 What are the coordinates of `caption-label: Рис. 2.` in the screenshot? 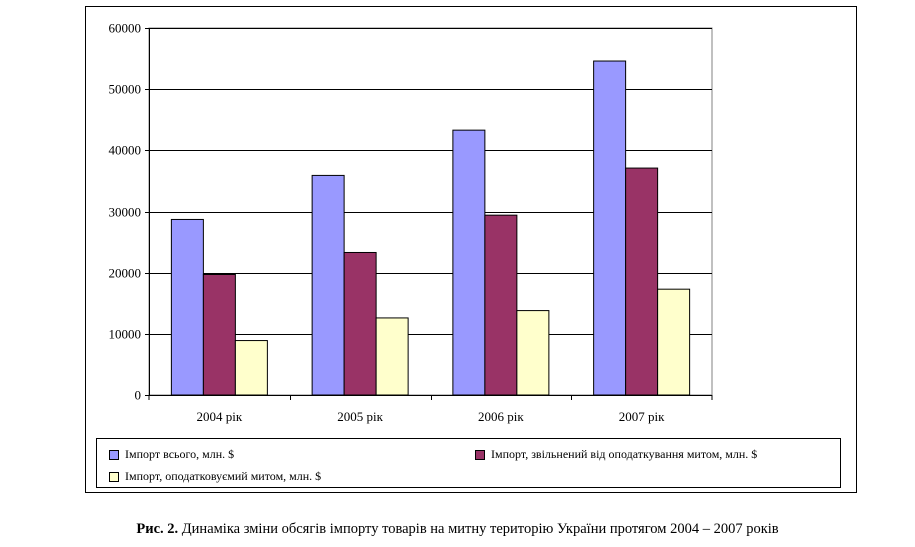 It's located at (157, 529).